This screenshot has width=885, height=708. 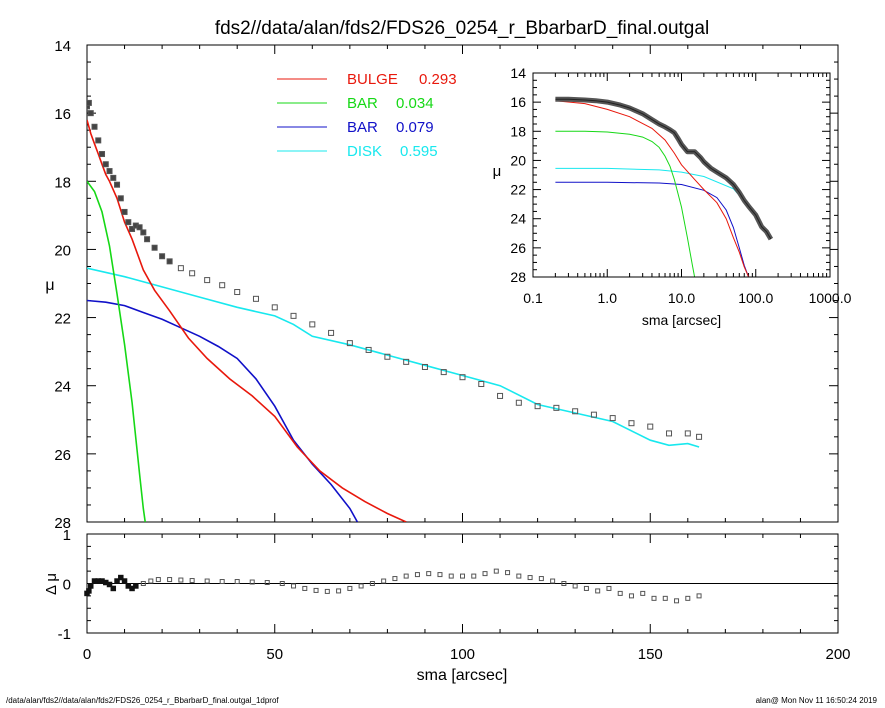 What do you see at coordinates (462, 654) in the screenshot?
I see `residual-x-tick-label: 100` at bounding box center [462, 654].